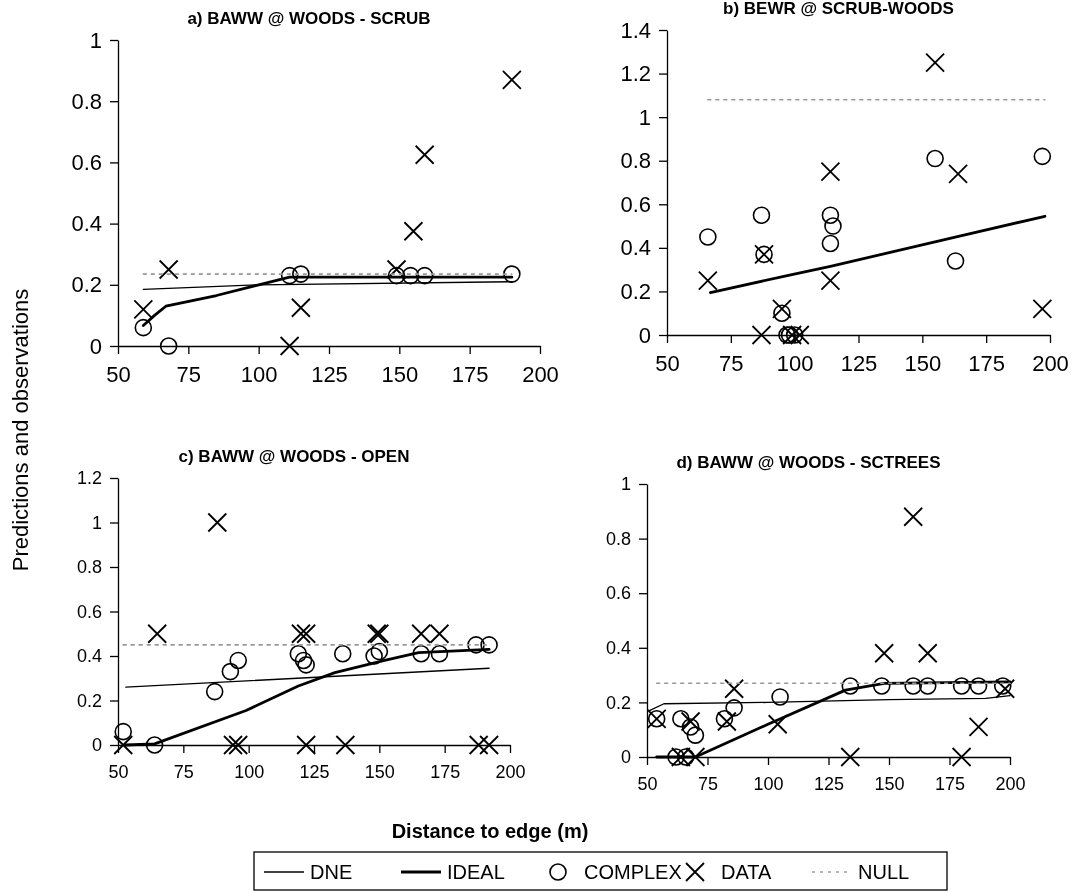  Describe the element at coordinates (476, 872) in the screenshot. I see `legend-label: IDEAL` at that location.